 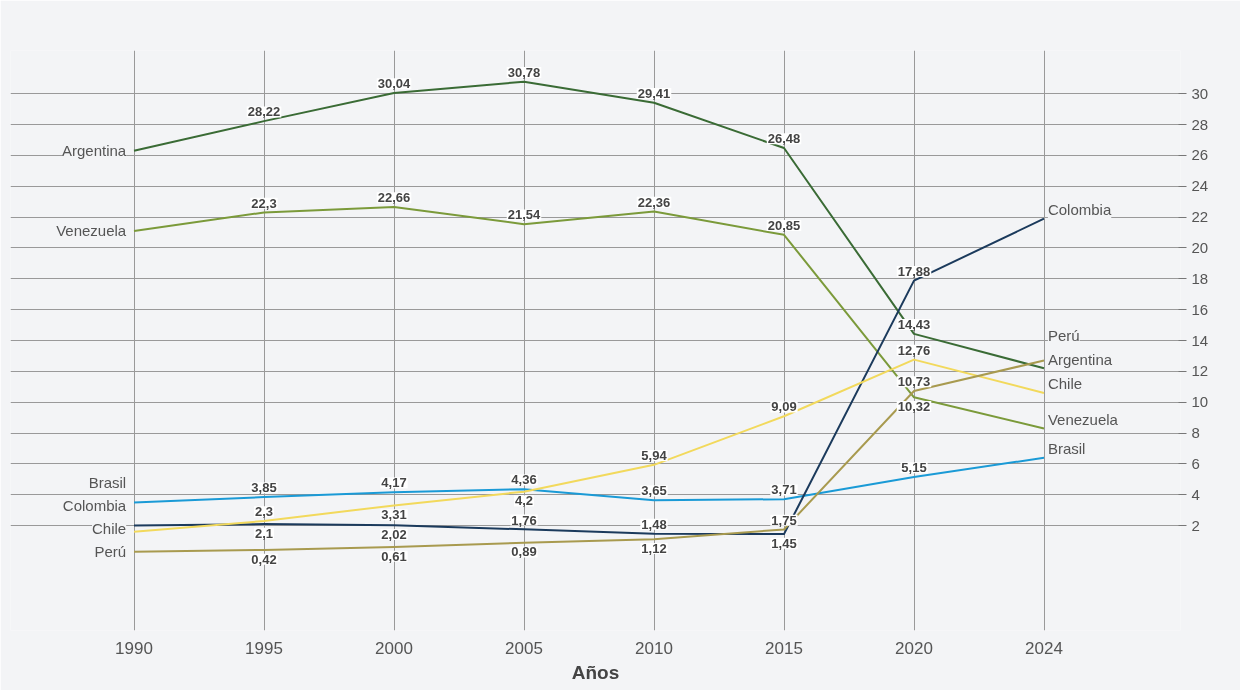 I want to click on data-label: 1,48, so click(x=654, y=524).